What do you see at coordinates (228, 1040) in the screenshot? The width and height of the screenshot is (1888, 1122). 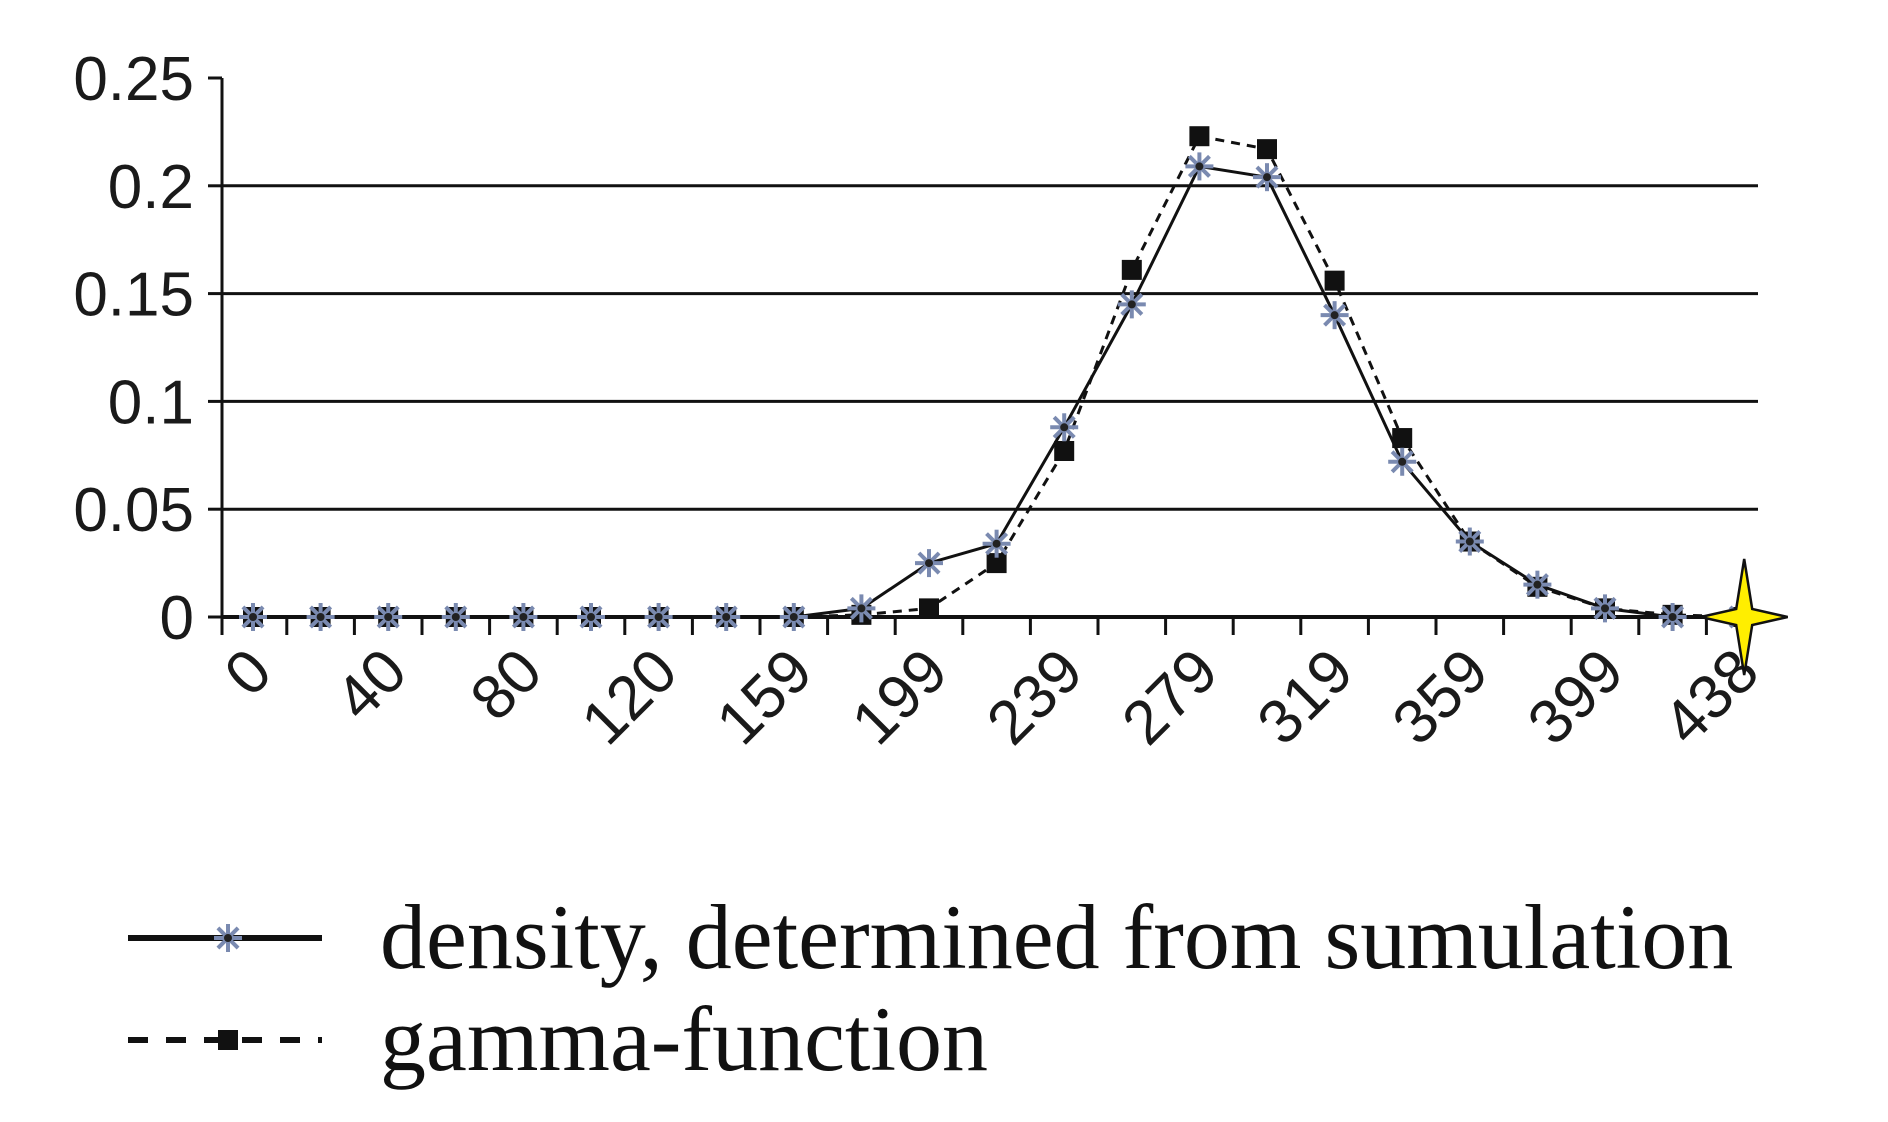 I see `legend-marker-gamma` at bounding box center [228, 1040].